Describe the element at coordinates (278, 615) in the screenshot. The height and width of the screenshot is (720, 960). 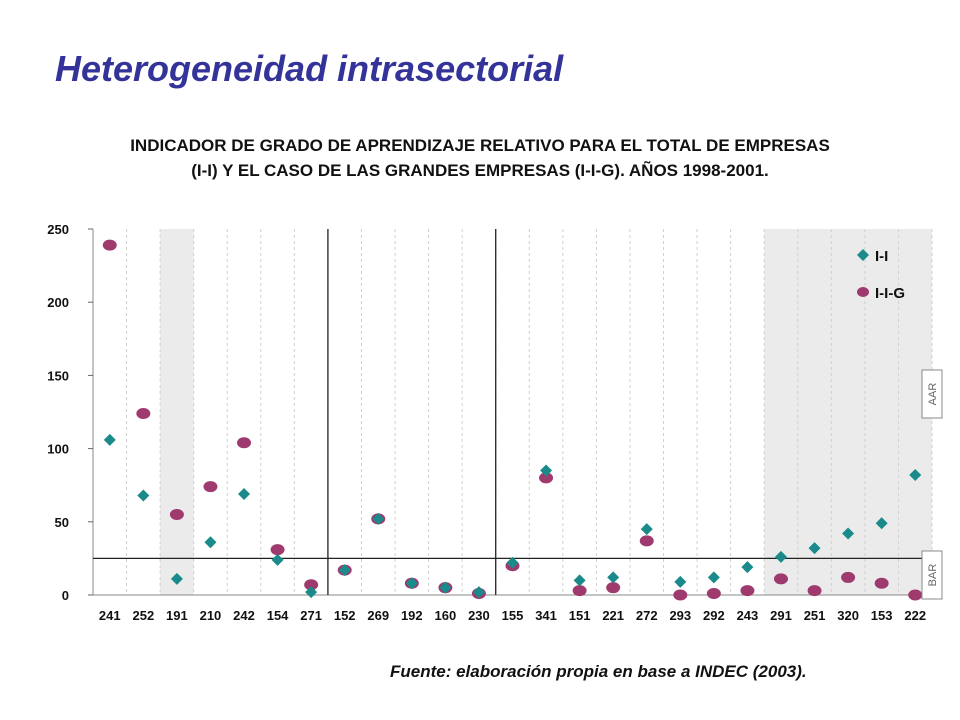
I see `x-tick-label-5: 154` at that location.